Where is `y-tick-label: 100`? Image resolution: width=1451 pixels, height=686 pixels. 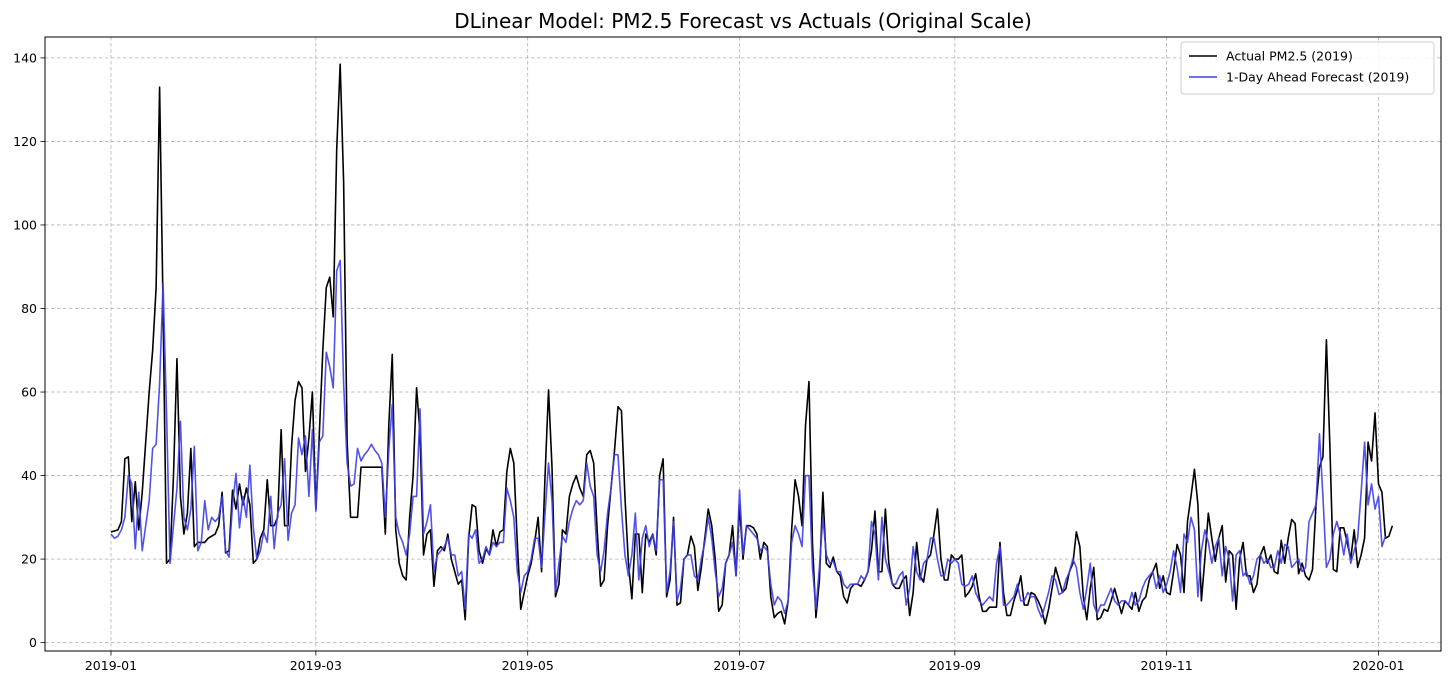 y-tick-label: 100 is located at coordinates (25, 224).